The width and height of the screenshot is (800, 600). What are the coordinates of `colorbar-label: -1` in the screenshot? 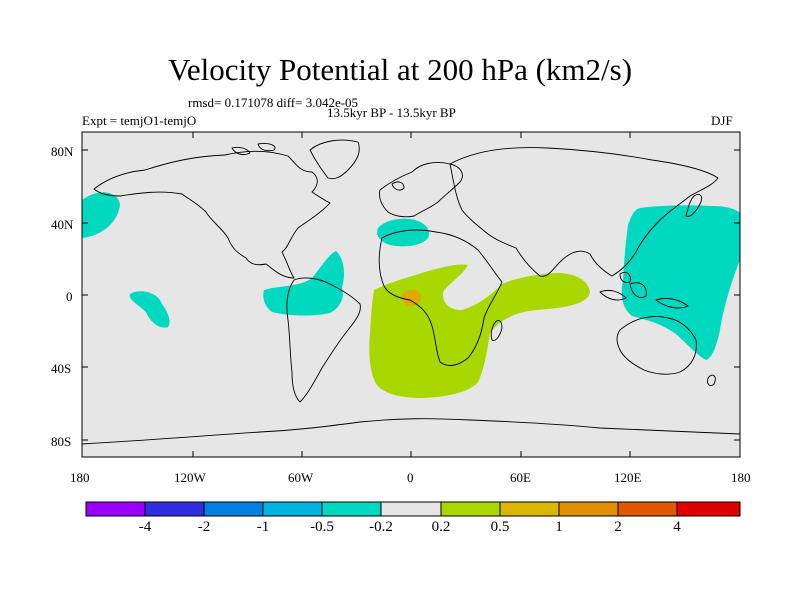 It's located at (263, 527).